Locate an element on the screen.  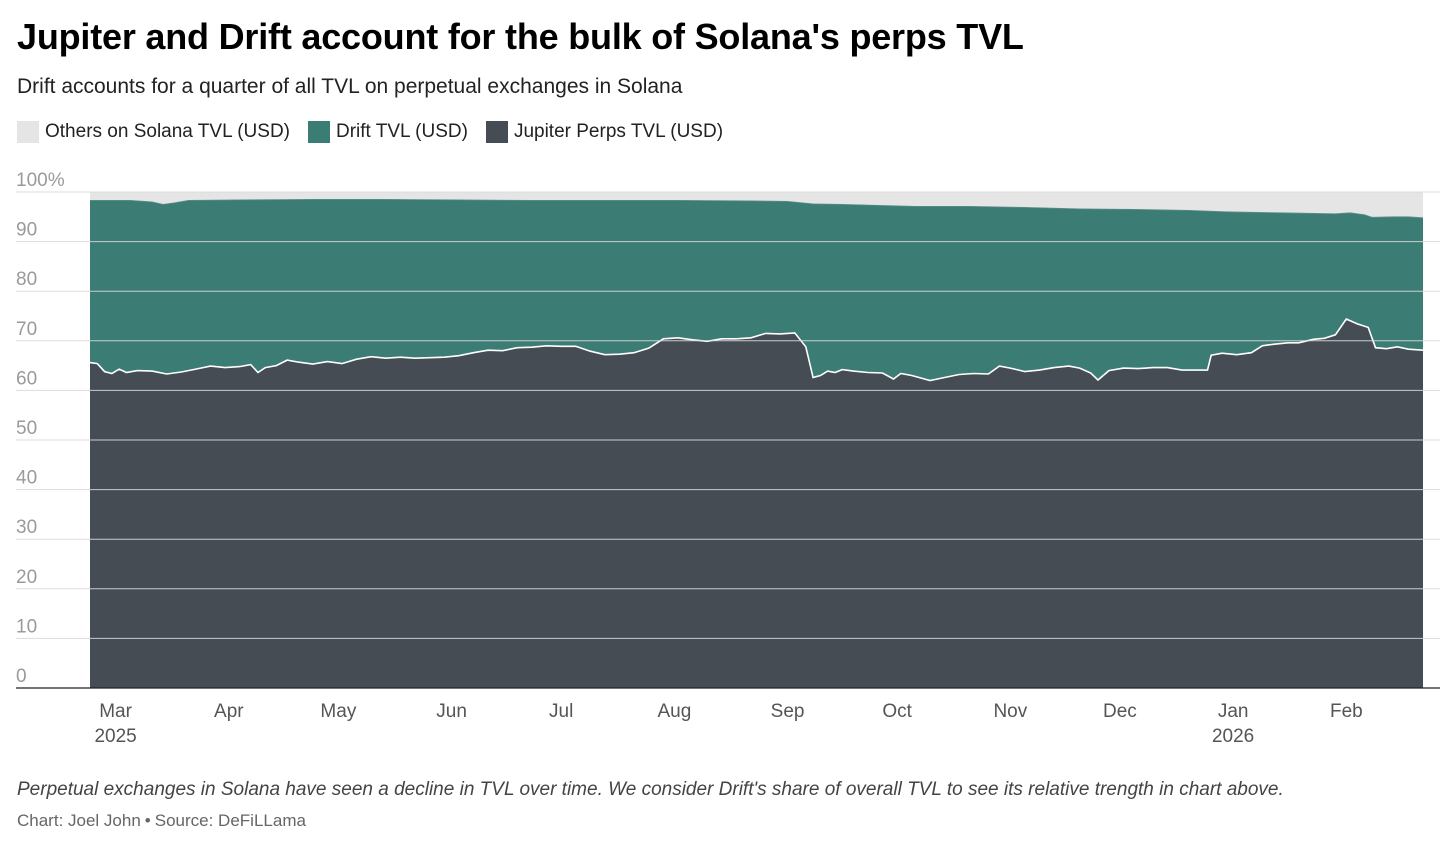
y-tick-label: 0 is located at coordinates (21, 676).